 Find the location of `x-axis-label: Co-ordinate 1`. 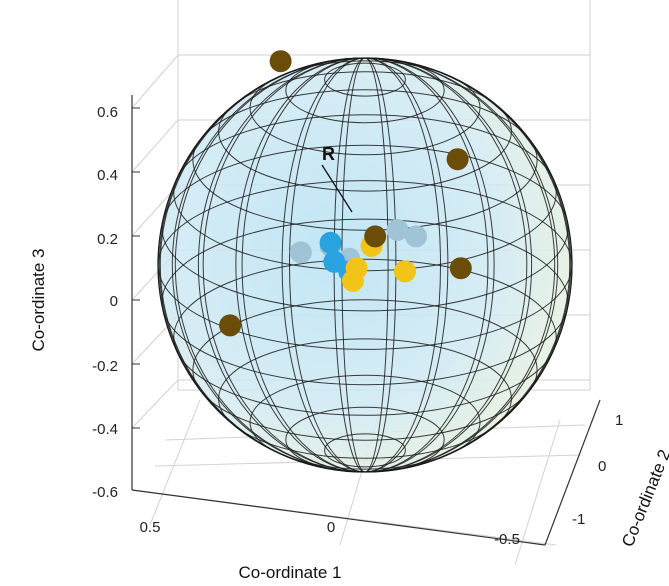

x-axis-label: Co-ordinate 1 is located at coordinates (289, 572).